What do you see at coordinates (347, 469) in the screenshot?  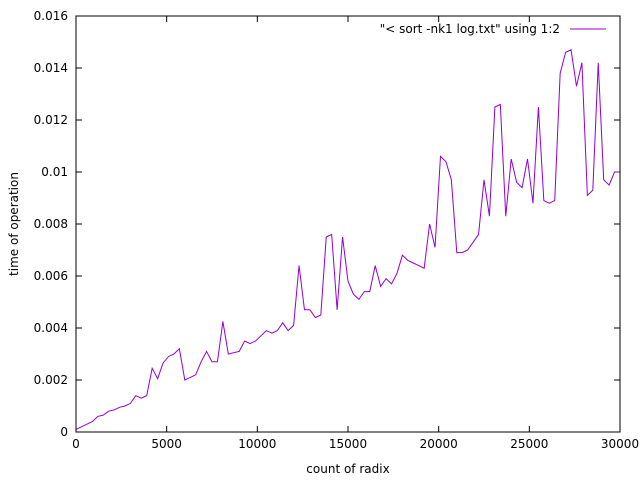 I see `x-axis-title: count of radix` at bounding box center [347, 469].